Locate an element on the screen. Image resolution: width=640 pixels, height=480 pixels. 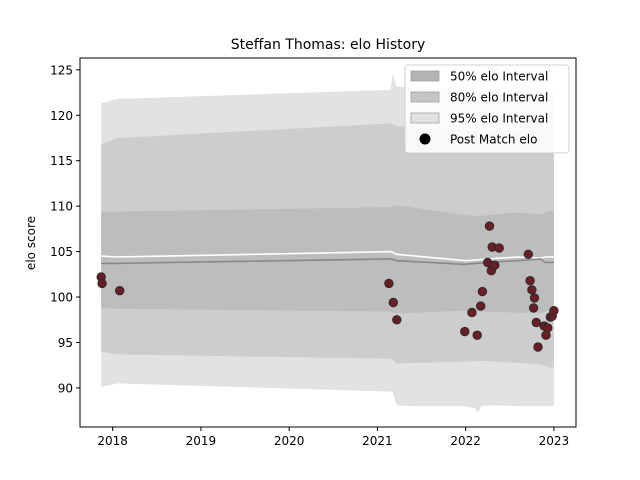
y-tick-label: 90 is located at coordinates (65, 388).